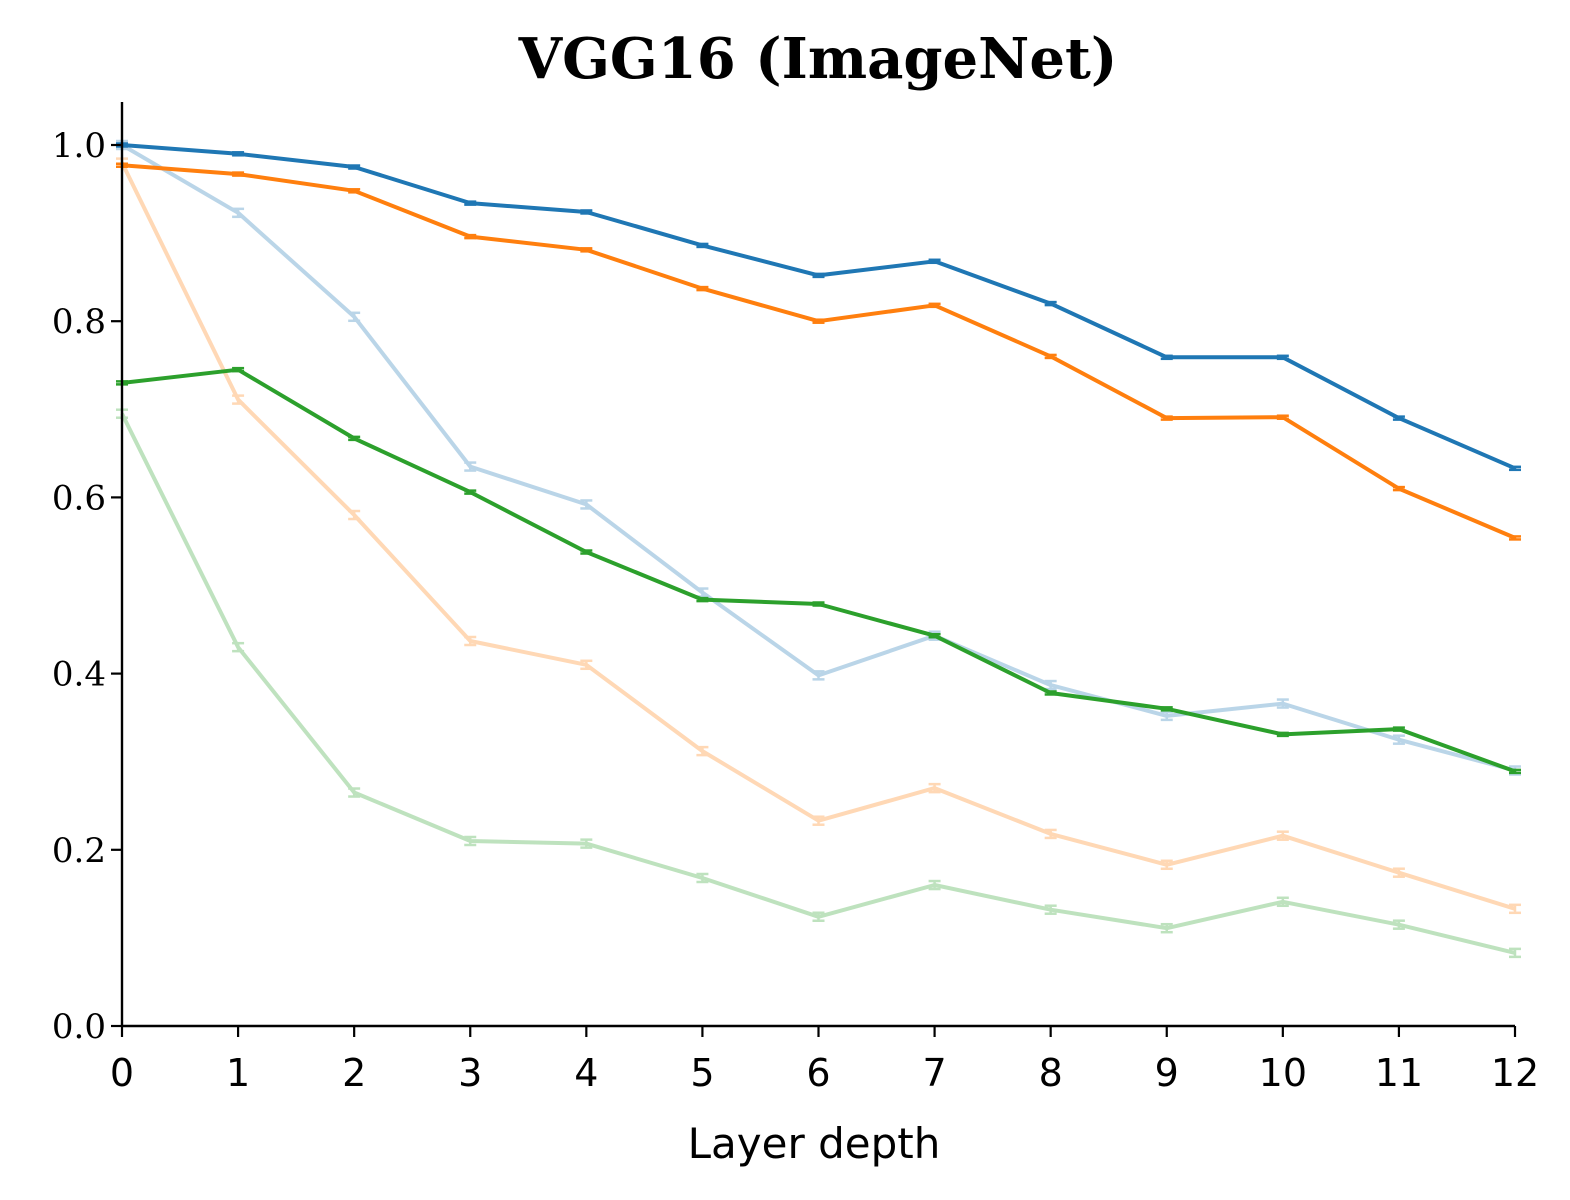  What do you see at coordinates (818, 59) in the screenshot?
I see `chart-title: VGG16 (ImageNet)` at bounding box center [818, 59].